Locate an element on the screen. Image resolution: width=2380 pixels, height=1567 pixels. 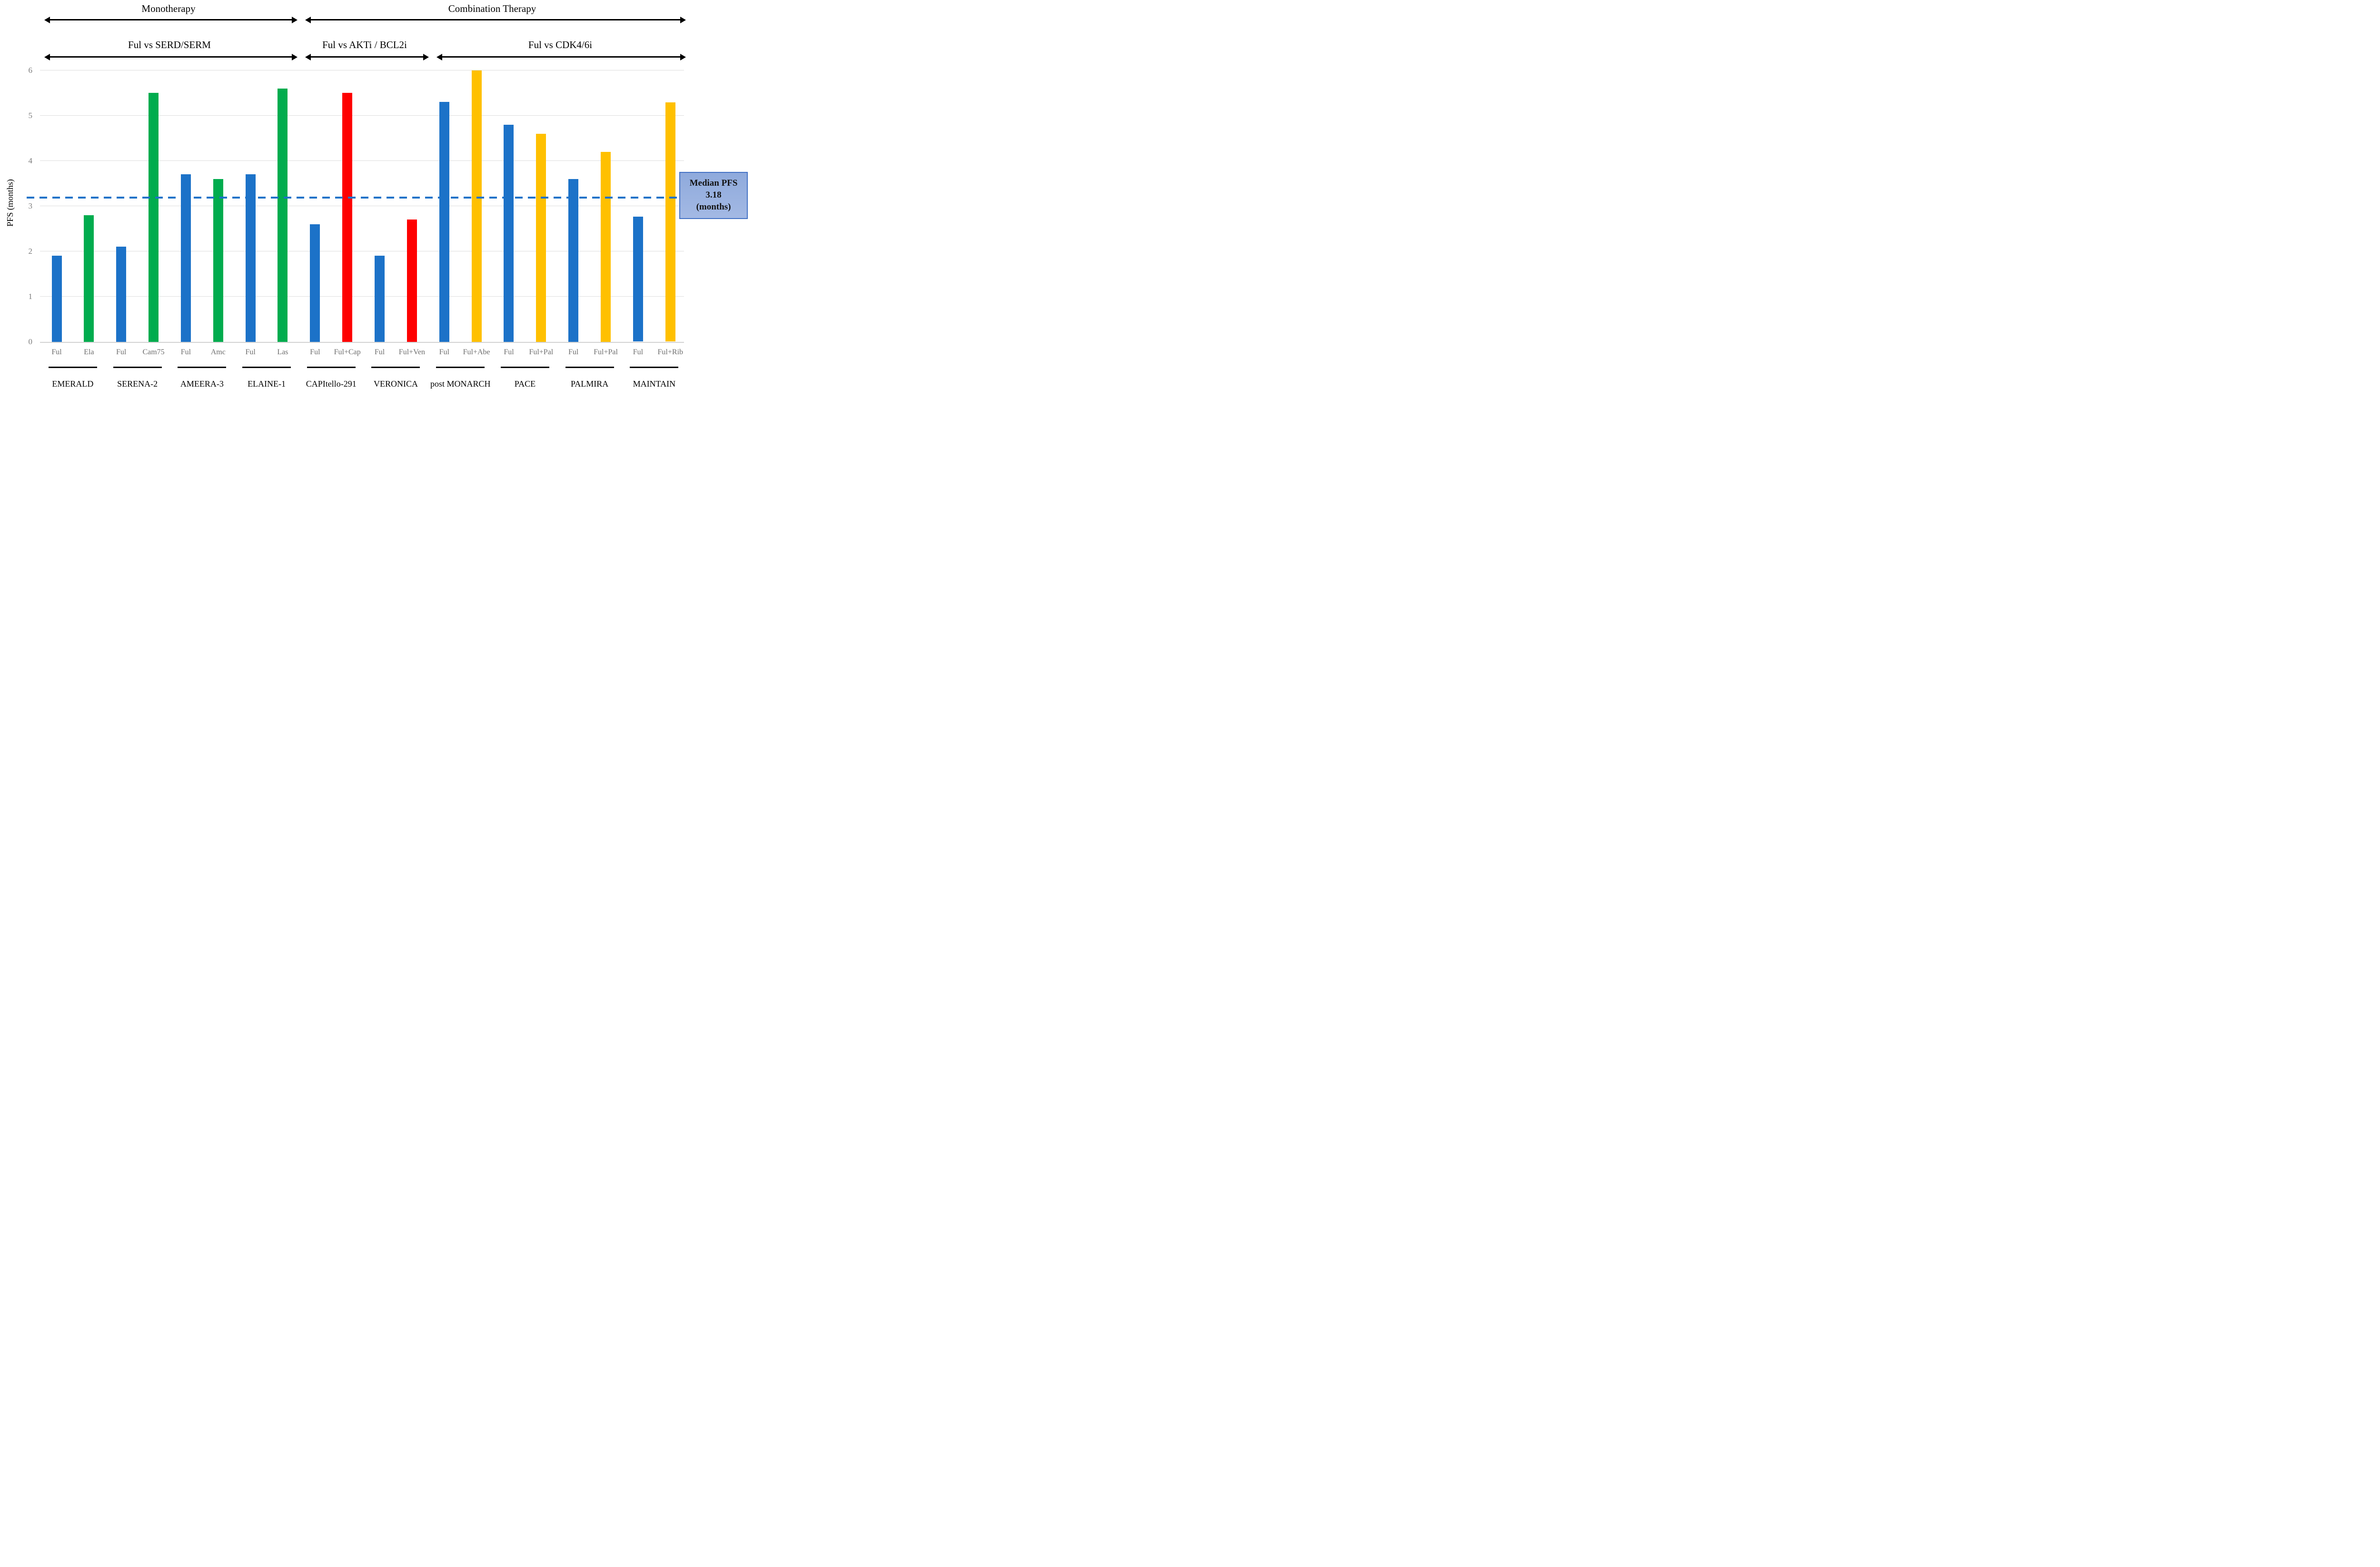
monotherapy-header: Monotherapy is located at coordinates (168, 8).